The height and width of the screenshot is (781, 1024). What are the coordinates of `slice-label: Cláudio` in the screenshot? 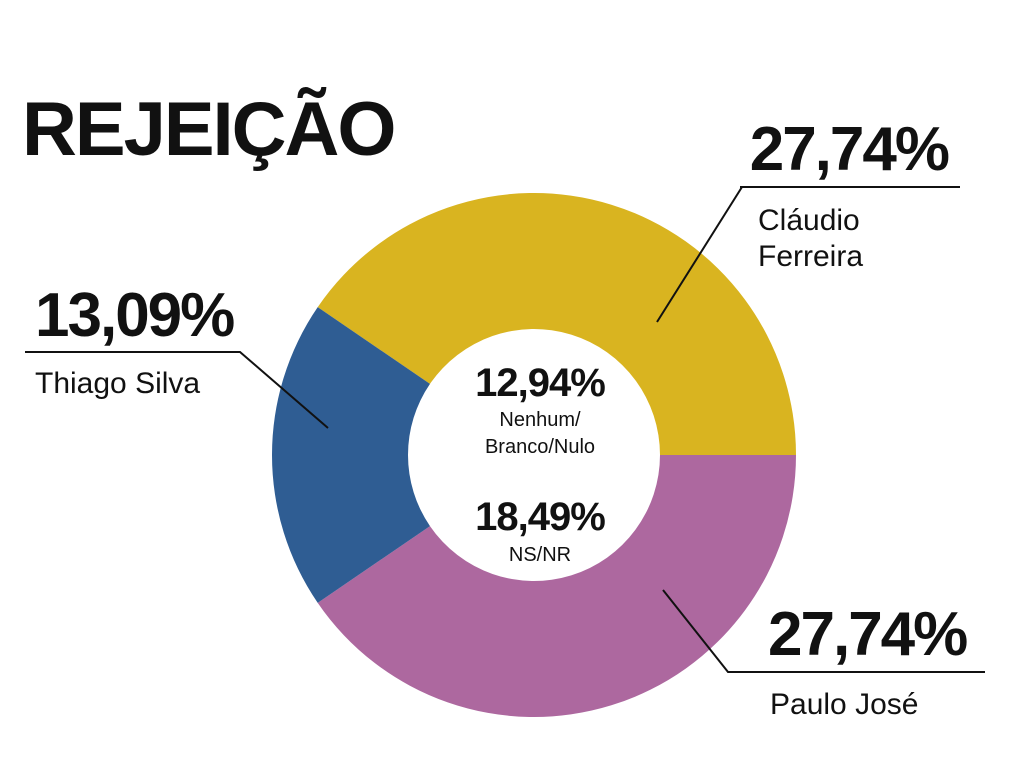 It's located at (809, 220).